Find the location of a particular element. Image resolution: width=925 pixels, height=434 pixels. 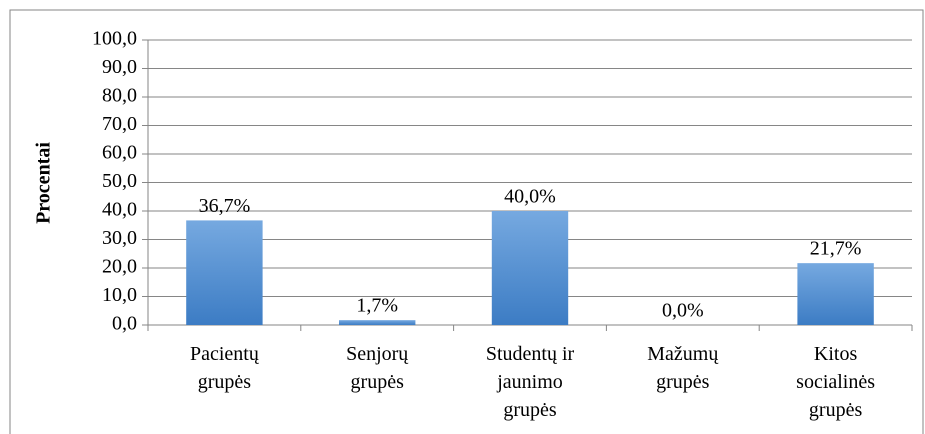

data-label: 1,7% is located at coordinates (377, 306).